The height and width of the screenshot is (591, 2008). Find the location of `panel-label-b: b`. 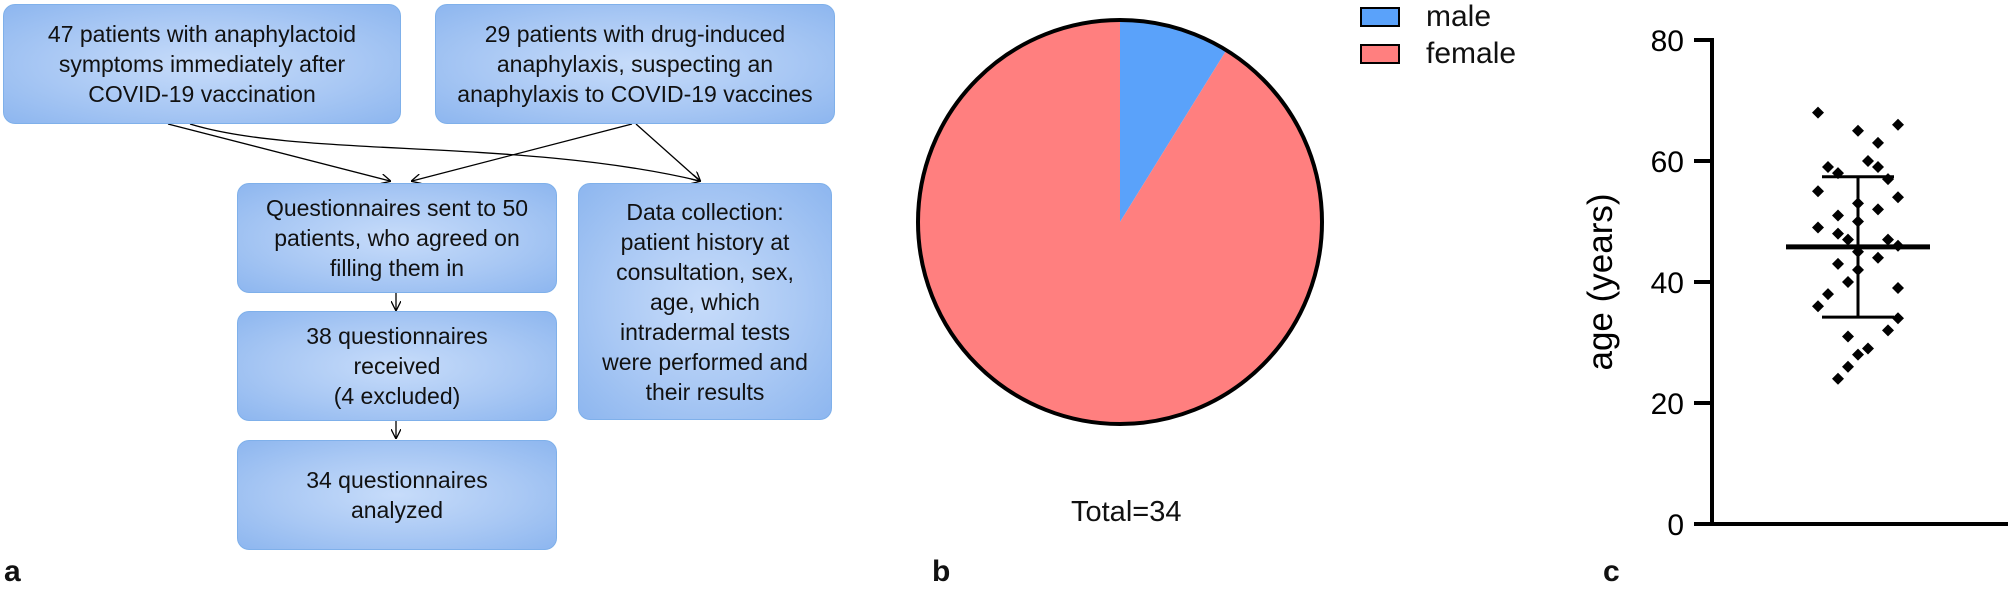

panel-label-b: b is located at coordinates (941, 571).